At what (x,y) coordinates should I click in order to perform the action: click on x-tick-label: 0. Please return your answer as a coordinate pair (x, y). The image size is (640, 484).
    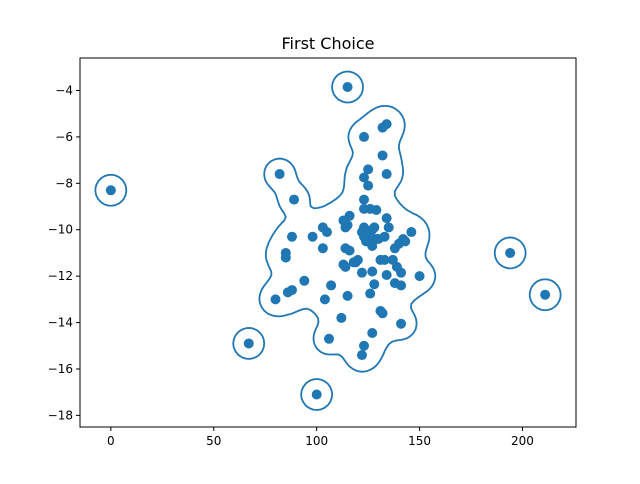
    Looking at the image, I should click on (111, 441).